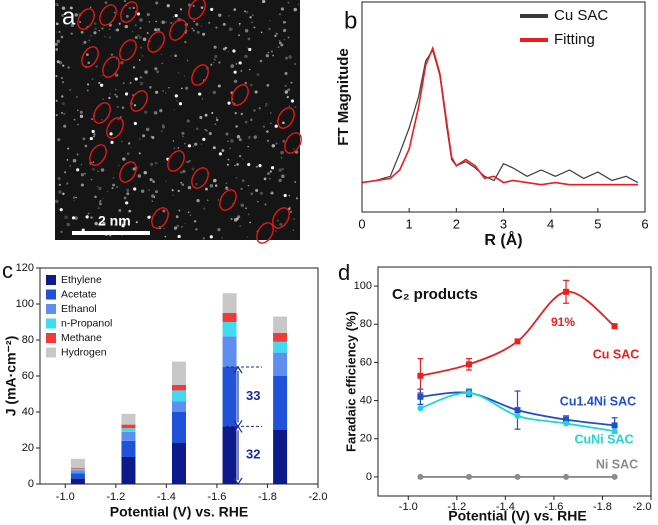 The image size is (658, 525). I want to click on marker, so click(566, 419).